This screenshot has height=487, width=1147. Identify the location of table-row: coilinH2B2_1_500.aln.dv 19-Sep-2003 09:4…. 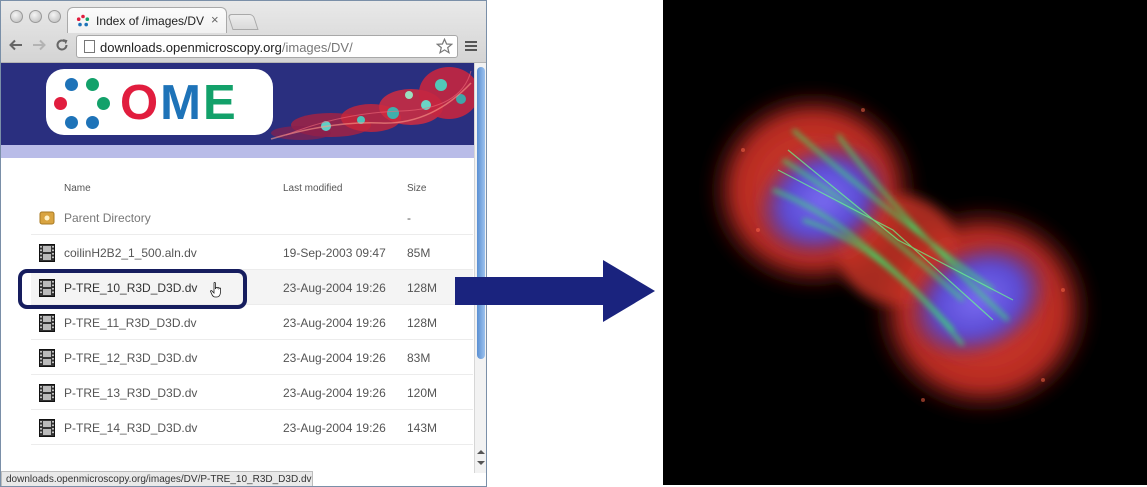
(252, 252).